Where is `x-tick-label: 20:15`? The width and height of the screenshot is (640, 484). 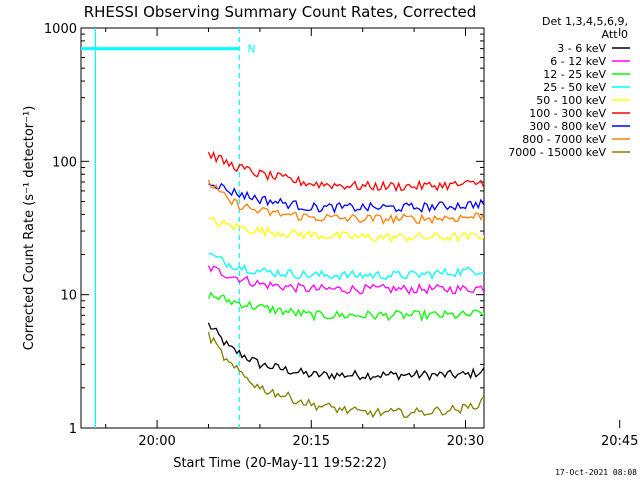 x-tick-label: 20:15 is located at coordinates (311, 441).